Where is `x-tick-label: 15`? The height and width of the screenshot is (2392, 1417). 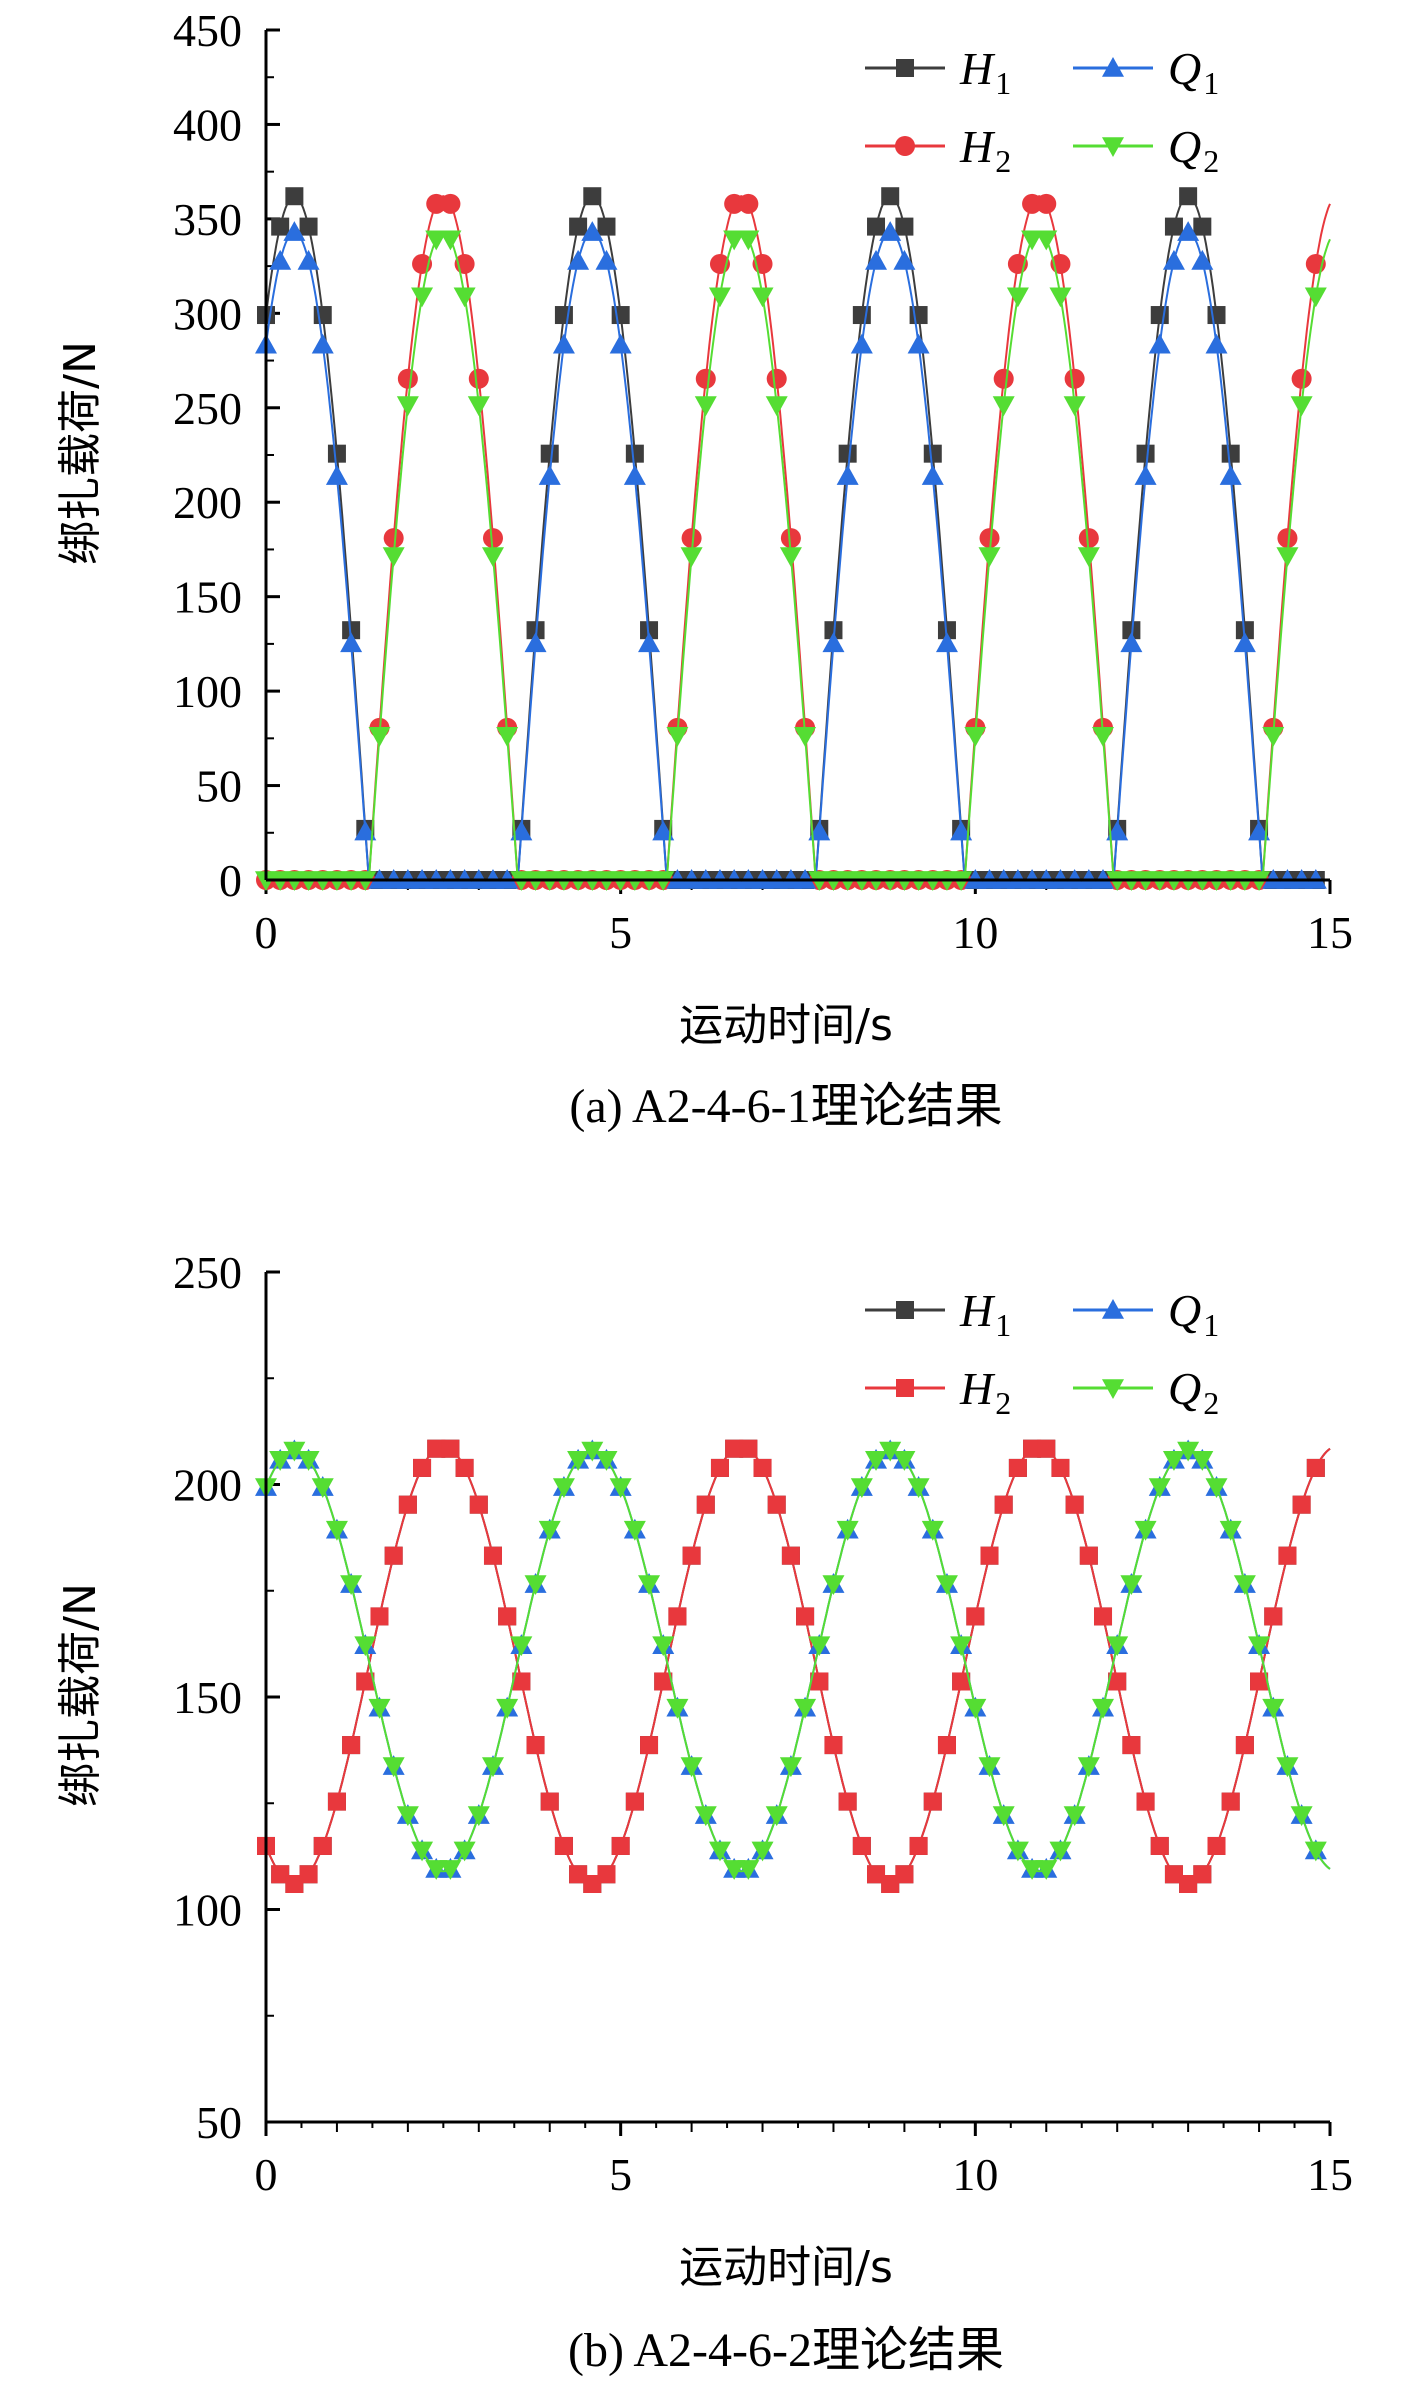 x-tick-label: 15 is located at coordinates (1330, 2174).